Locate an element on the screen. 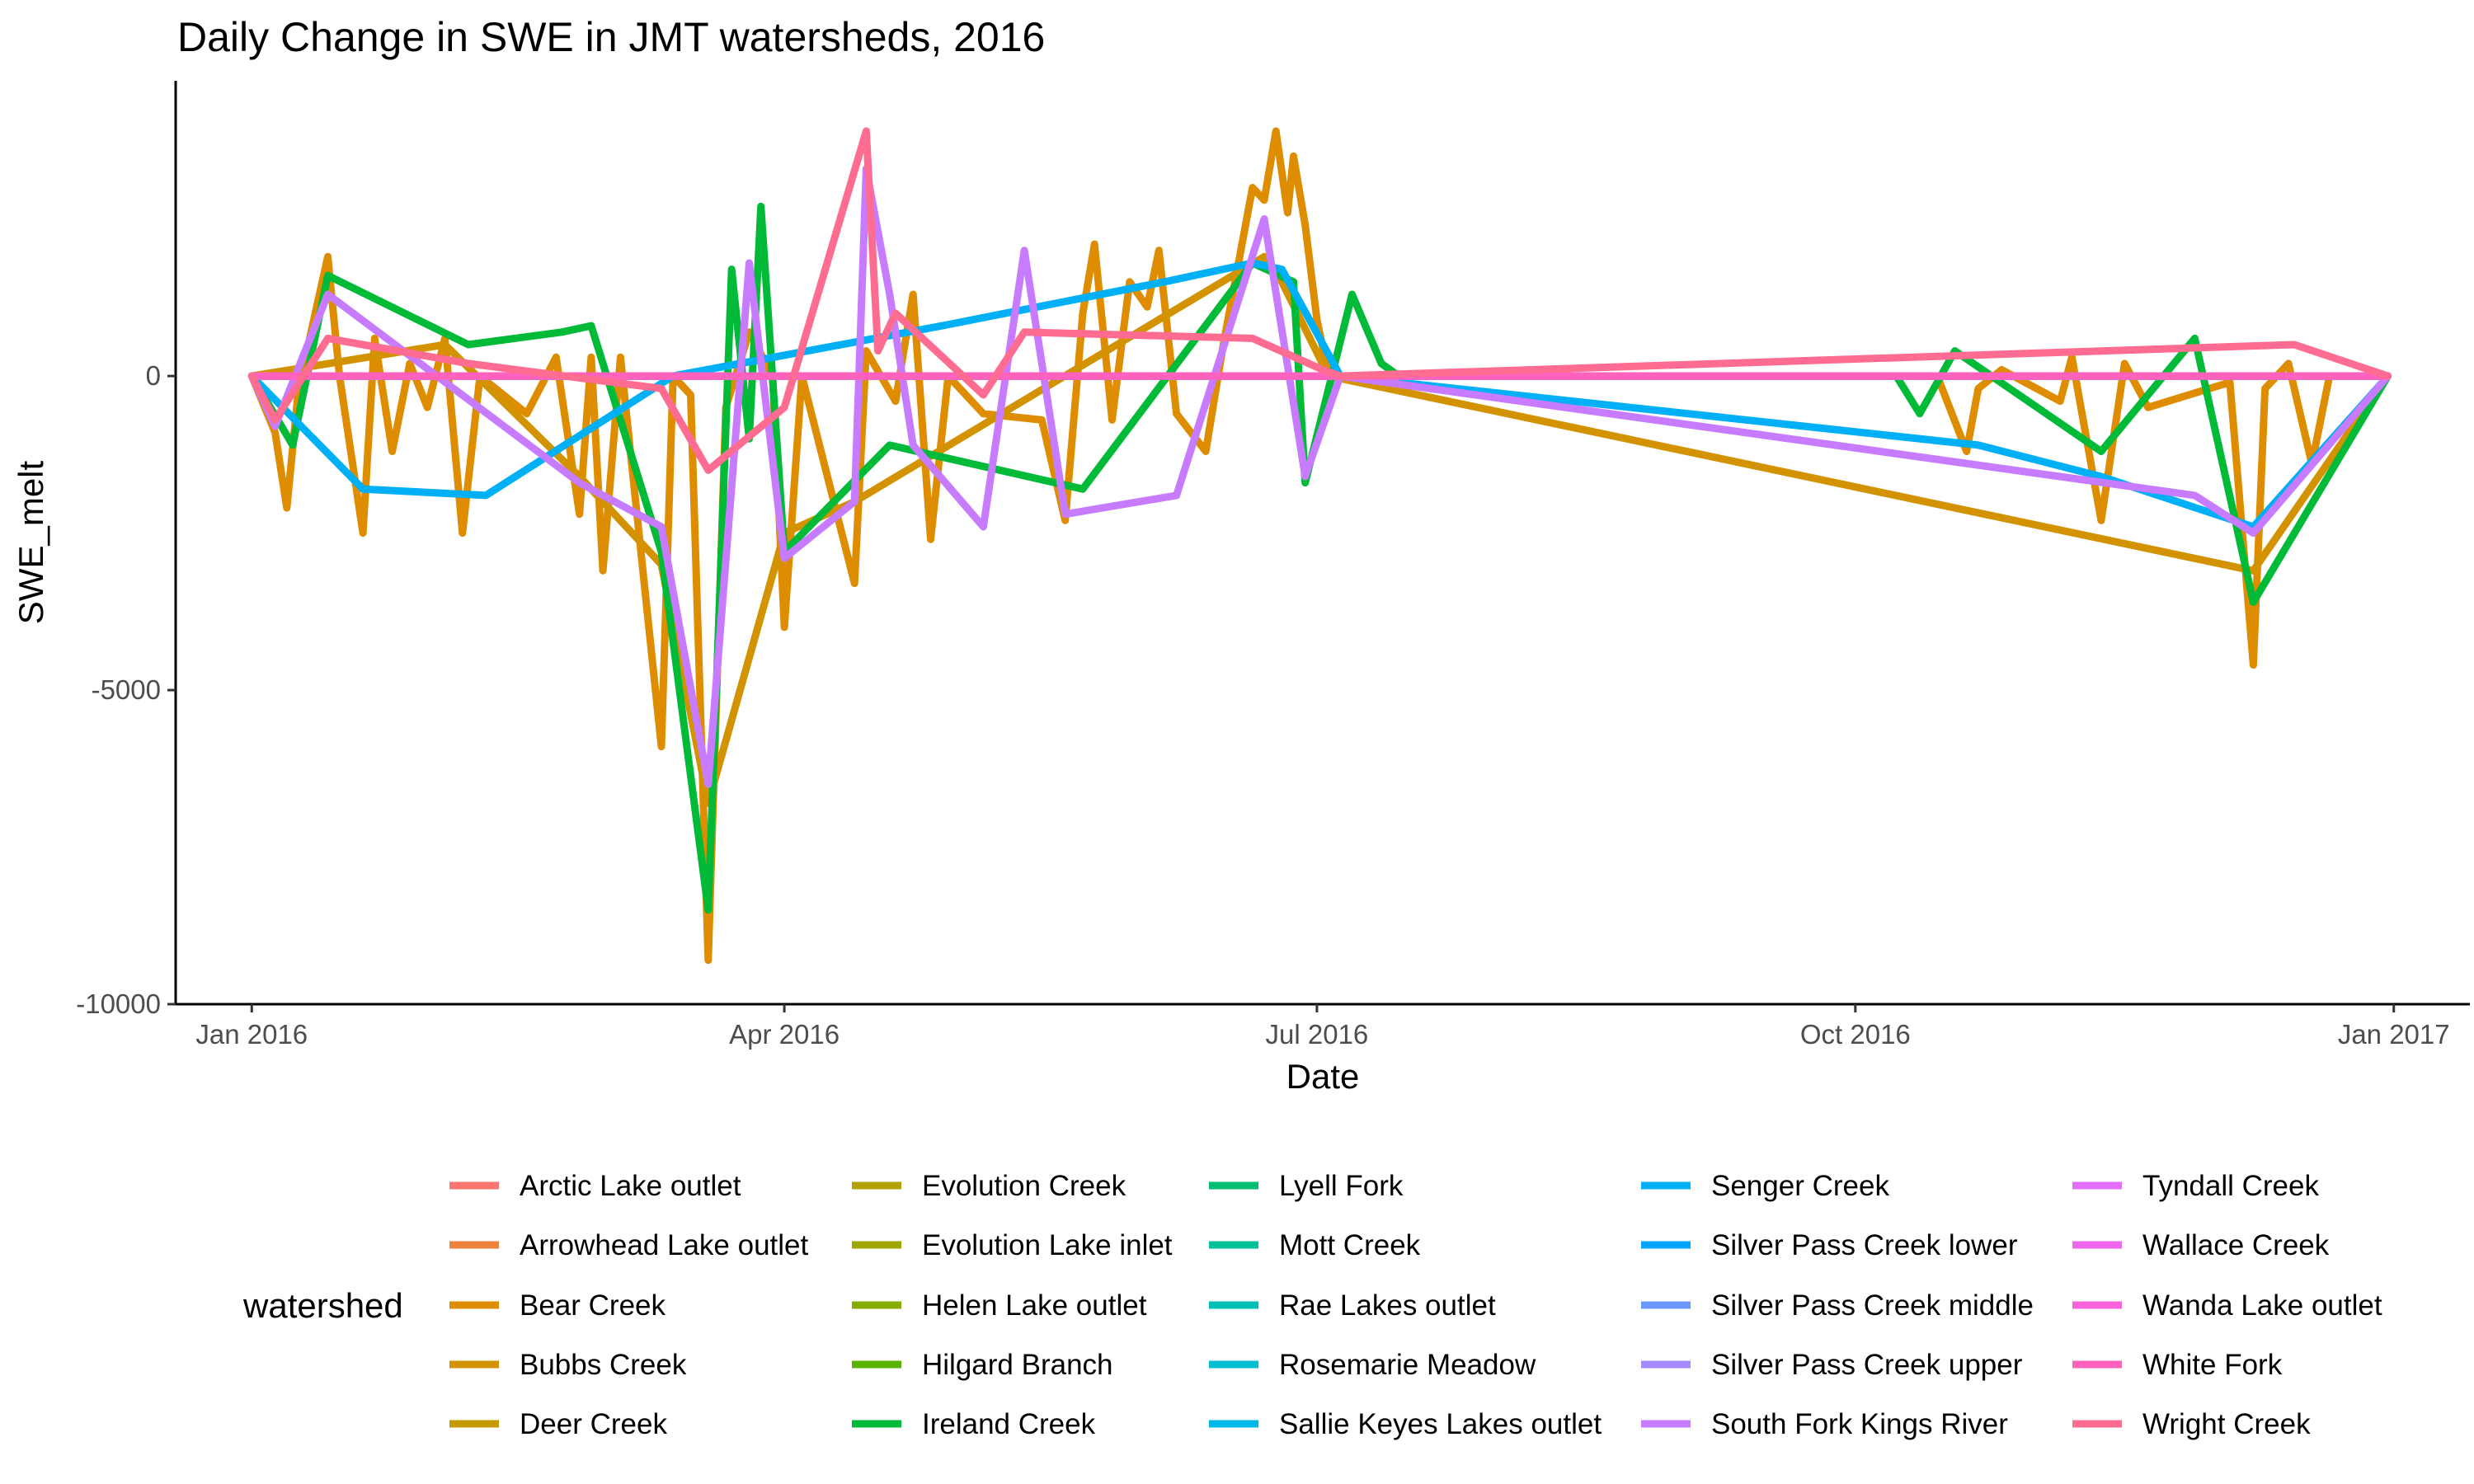 This screenshot has height=1484, width=2474. x-tick-label: Jan 2016 is located at coordinates (251, 1034).